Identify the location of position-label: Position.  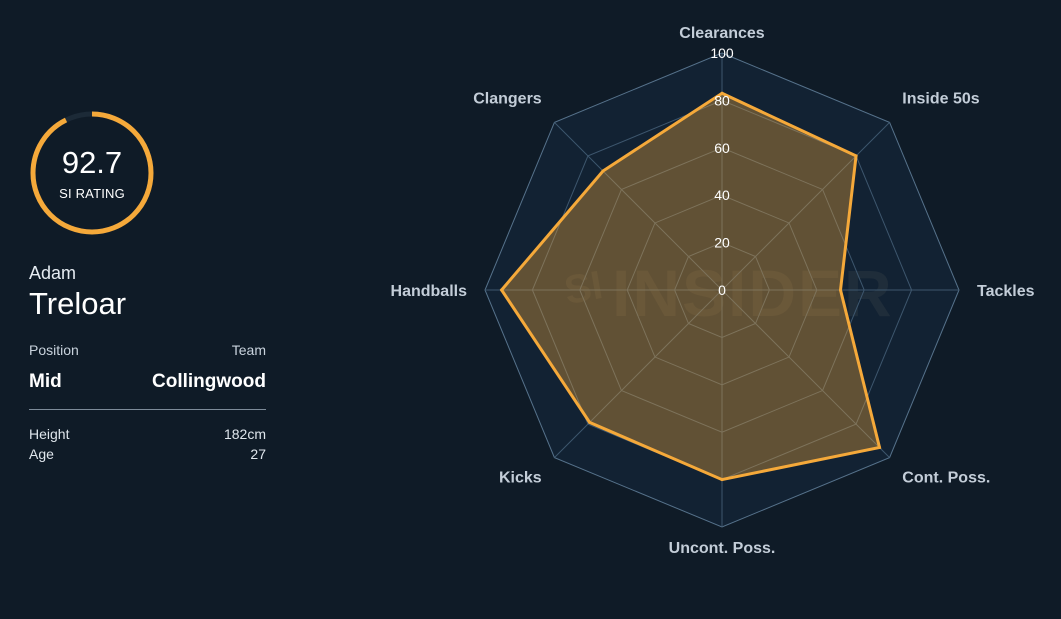
(54, 350).